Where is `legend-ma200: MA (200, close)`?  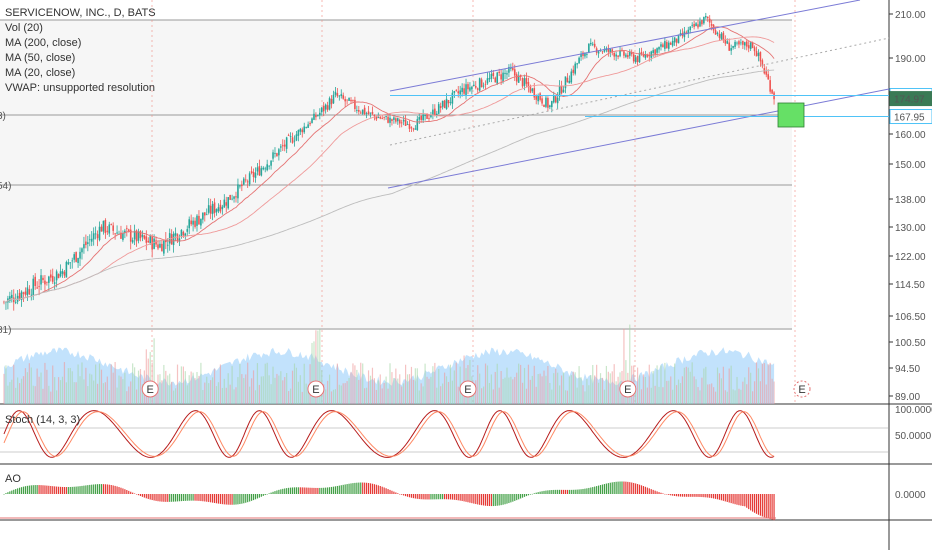
legend-ma200: MA (200, close) is located at coordinates (43, 43).